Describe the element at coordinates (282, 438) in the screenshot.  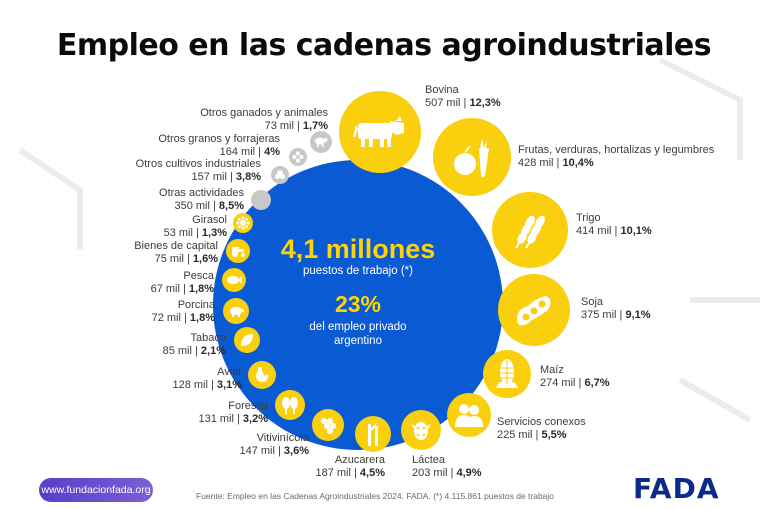
I see `label-vitivinicola-name: Vitivinícola` at that location.